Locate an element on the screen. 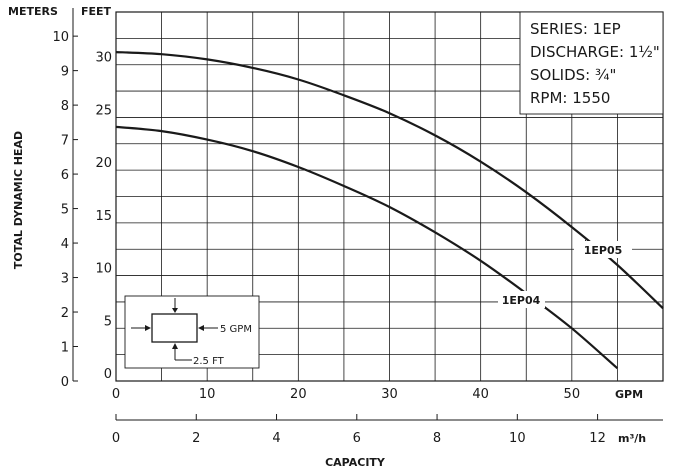 This screenshot has height=473, width=675. feet-tick-label: 30 is located at coordinates (103, 58).